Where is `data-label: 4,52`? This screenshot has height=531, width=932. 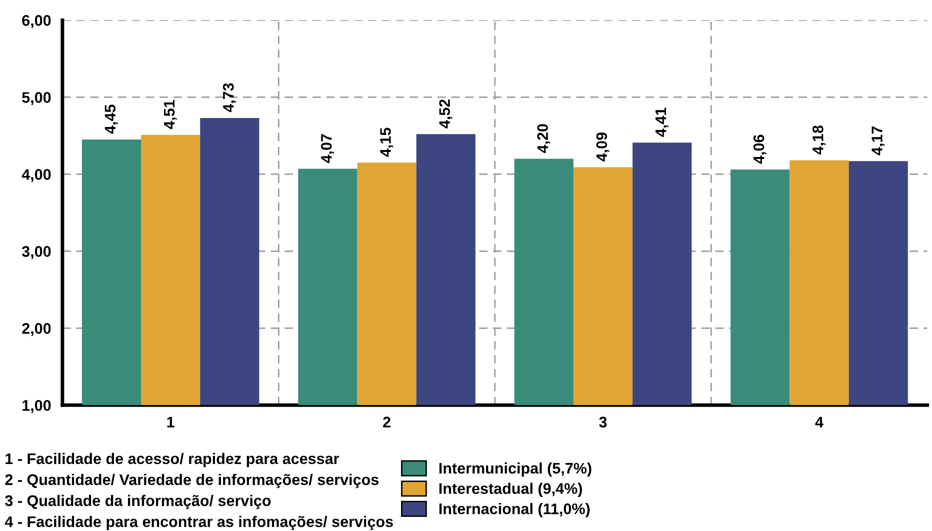 data-label: 4,52 is located at coordinates (445, 113).